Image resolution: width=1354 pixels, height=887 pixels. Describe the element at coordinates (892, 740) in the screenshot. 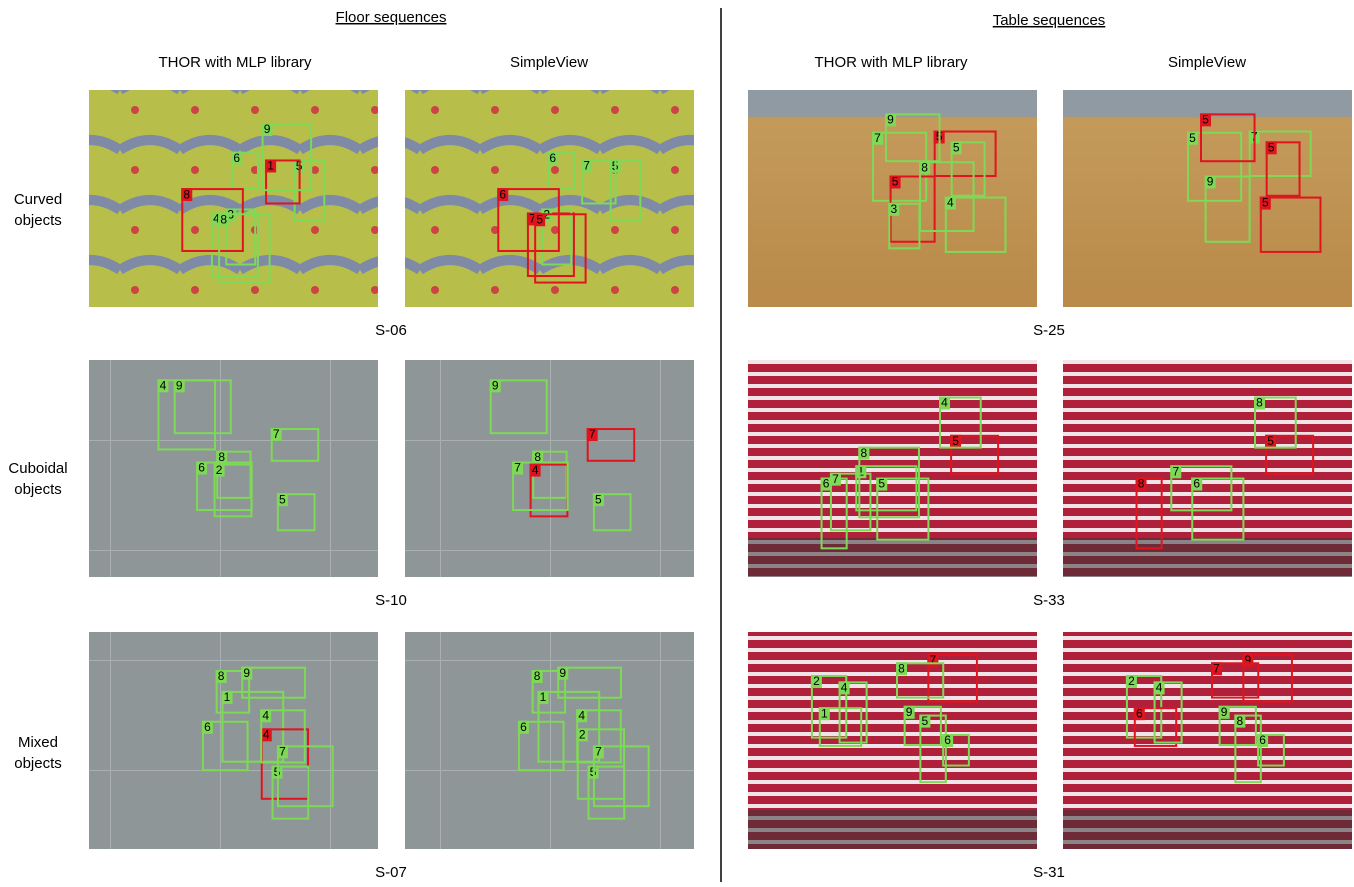

I see `photo: 2 14 7 8 5 6 9` at that location.